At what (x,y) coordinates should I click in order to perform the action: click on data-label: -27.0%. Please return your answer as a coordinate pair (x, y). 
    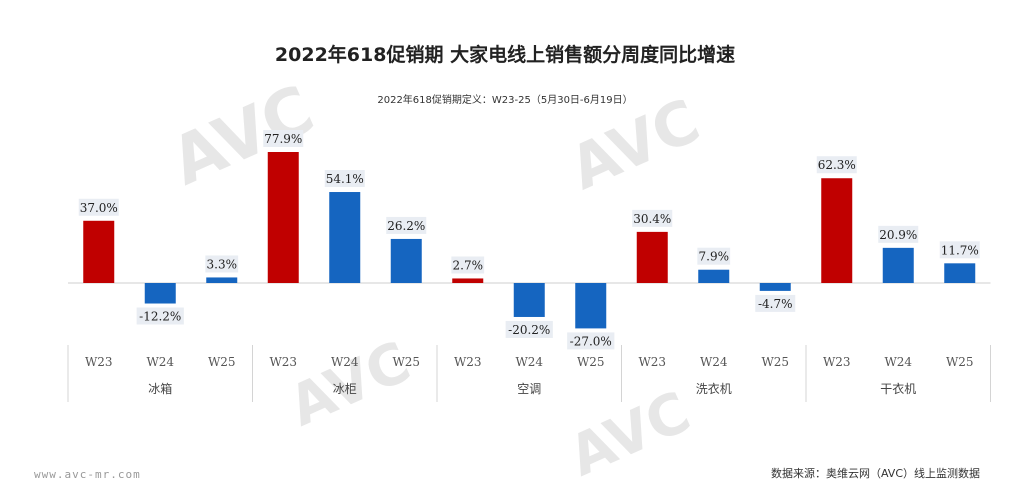
    Looking at the image, I should click on (591, 341).